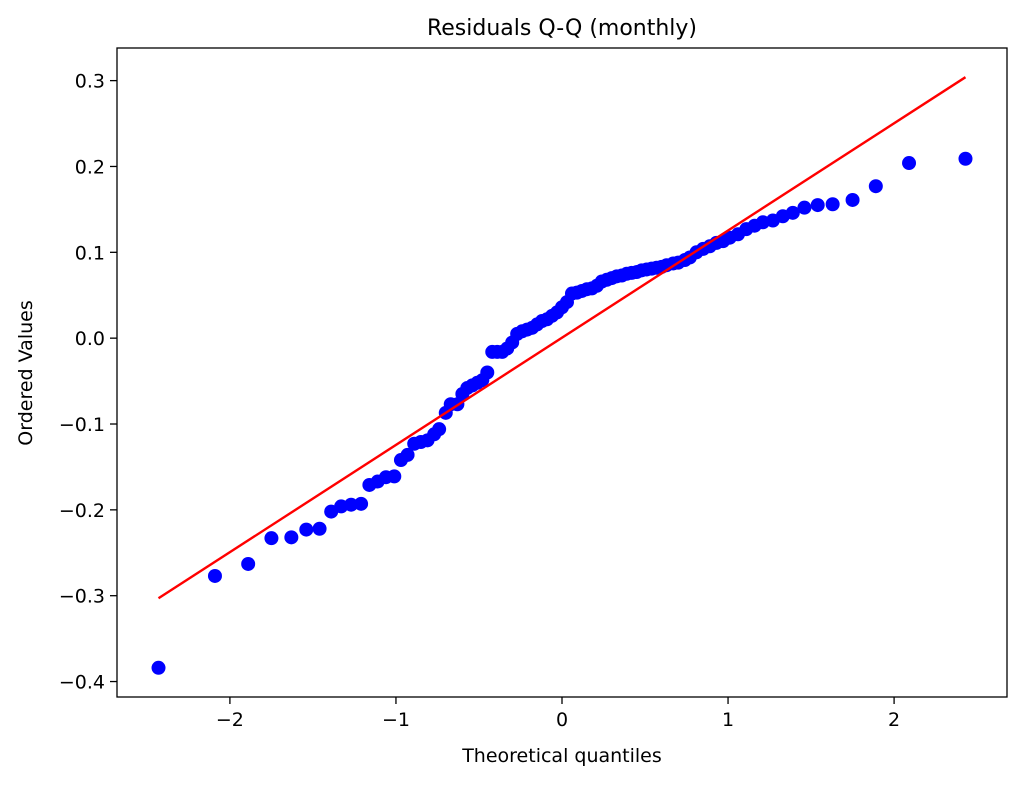 The height and width of the screenshot is (788, 1024). What do you see at coordinates (562, 28) in the screenshot?
I see `chart-title: Residuals Q-Q (monthly)` at bounding box center [562, 28].